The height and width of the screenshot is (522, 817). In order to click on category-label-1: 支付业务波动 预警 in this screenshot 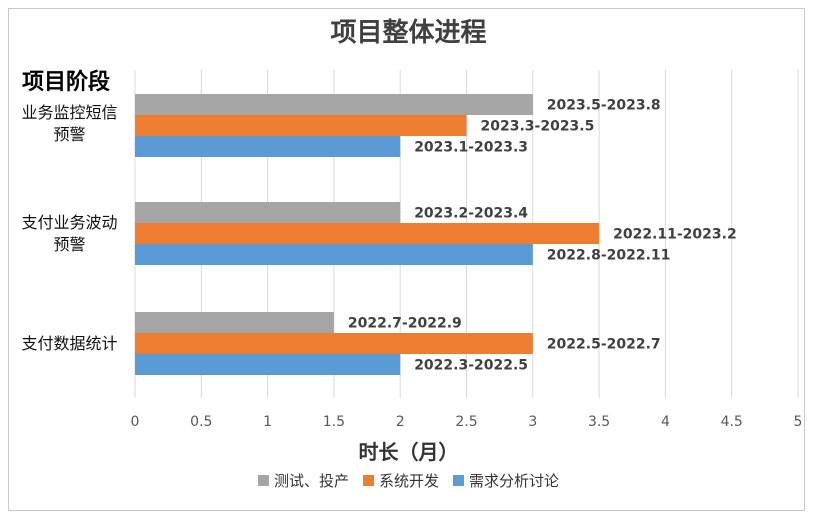, I will do `click(69, 234)`.